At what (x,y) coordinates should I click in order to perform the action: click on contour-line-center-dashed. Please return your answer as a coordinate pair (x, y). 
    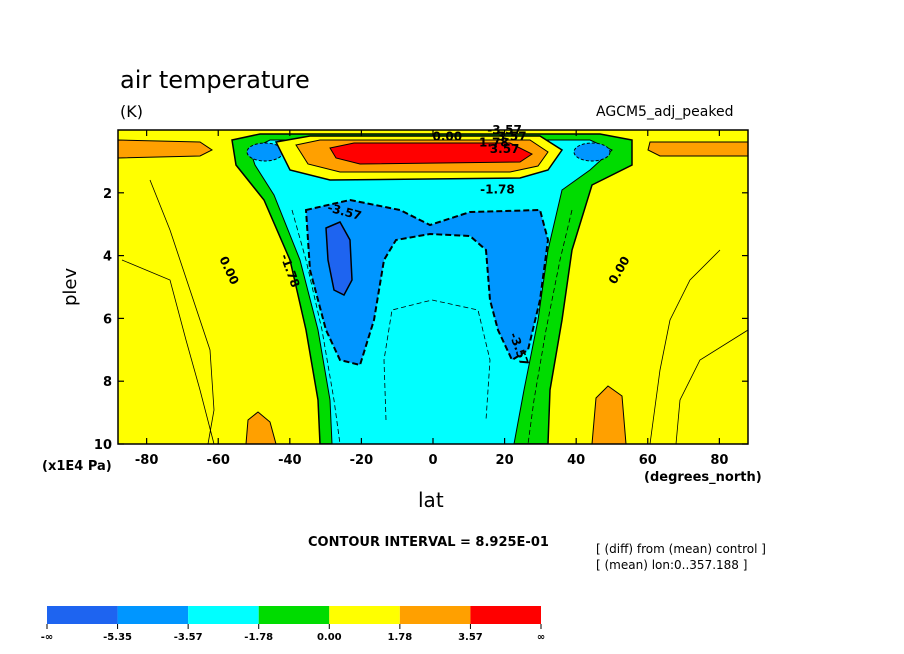
    Looking at the image, I should click on (437, 360).